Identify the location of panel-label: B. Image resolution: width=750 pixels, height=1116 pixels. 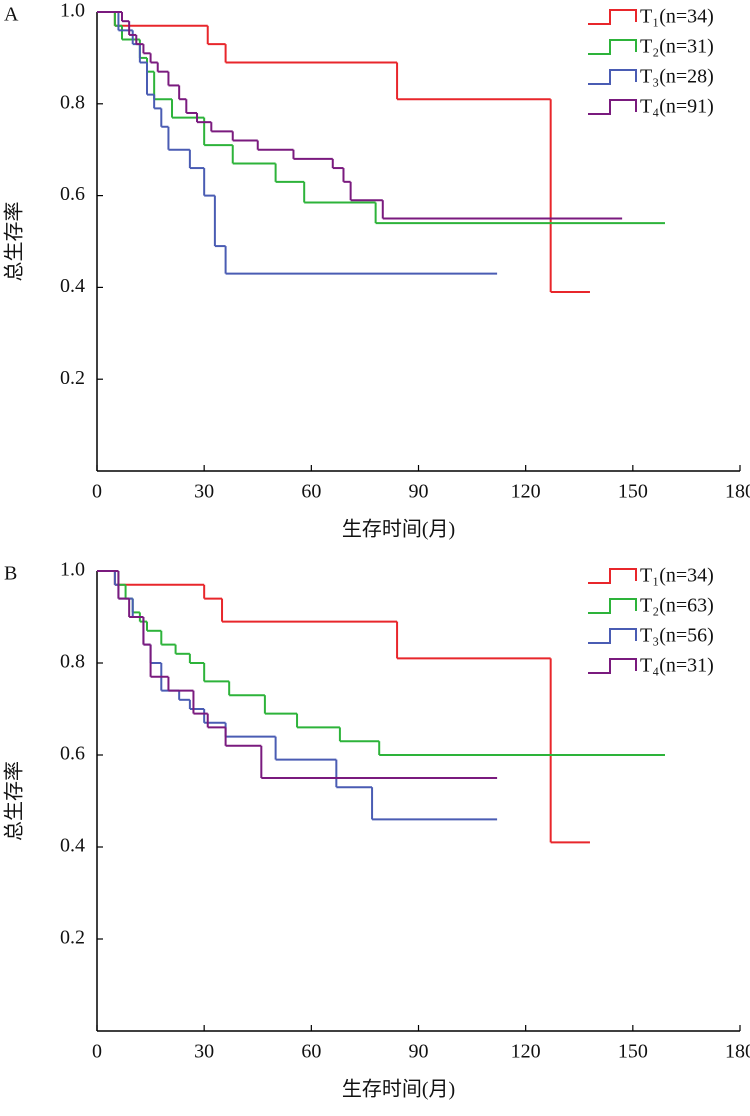
(10, 574).